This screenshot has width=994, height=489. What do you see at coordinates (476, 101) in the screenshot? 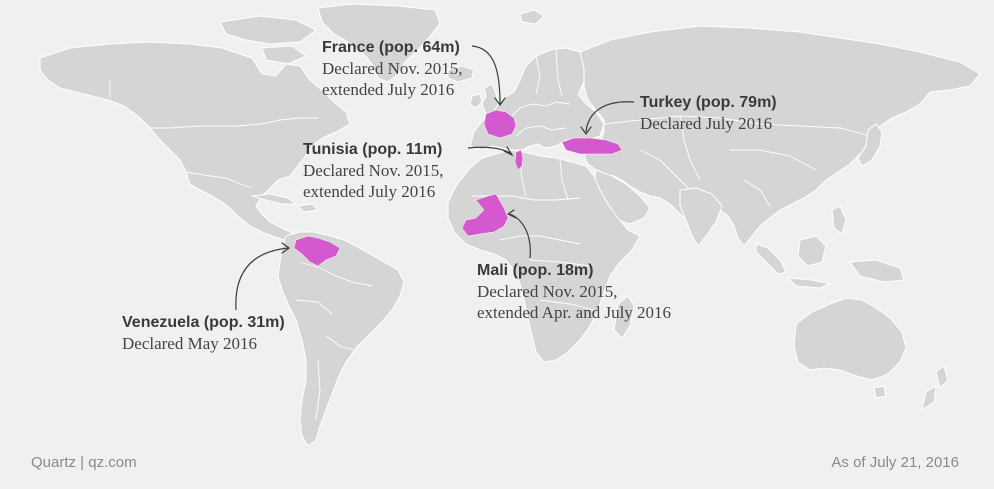
I see `ireland` at bounding box center [476, 101].